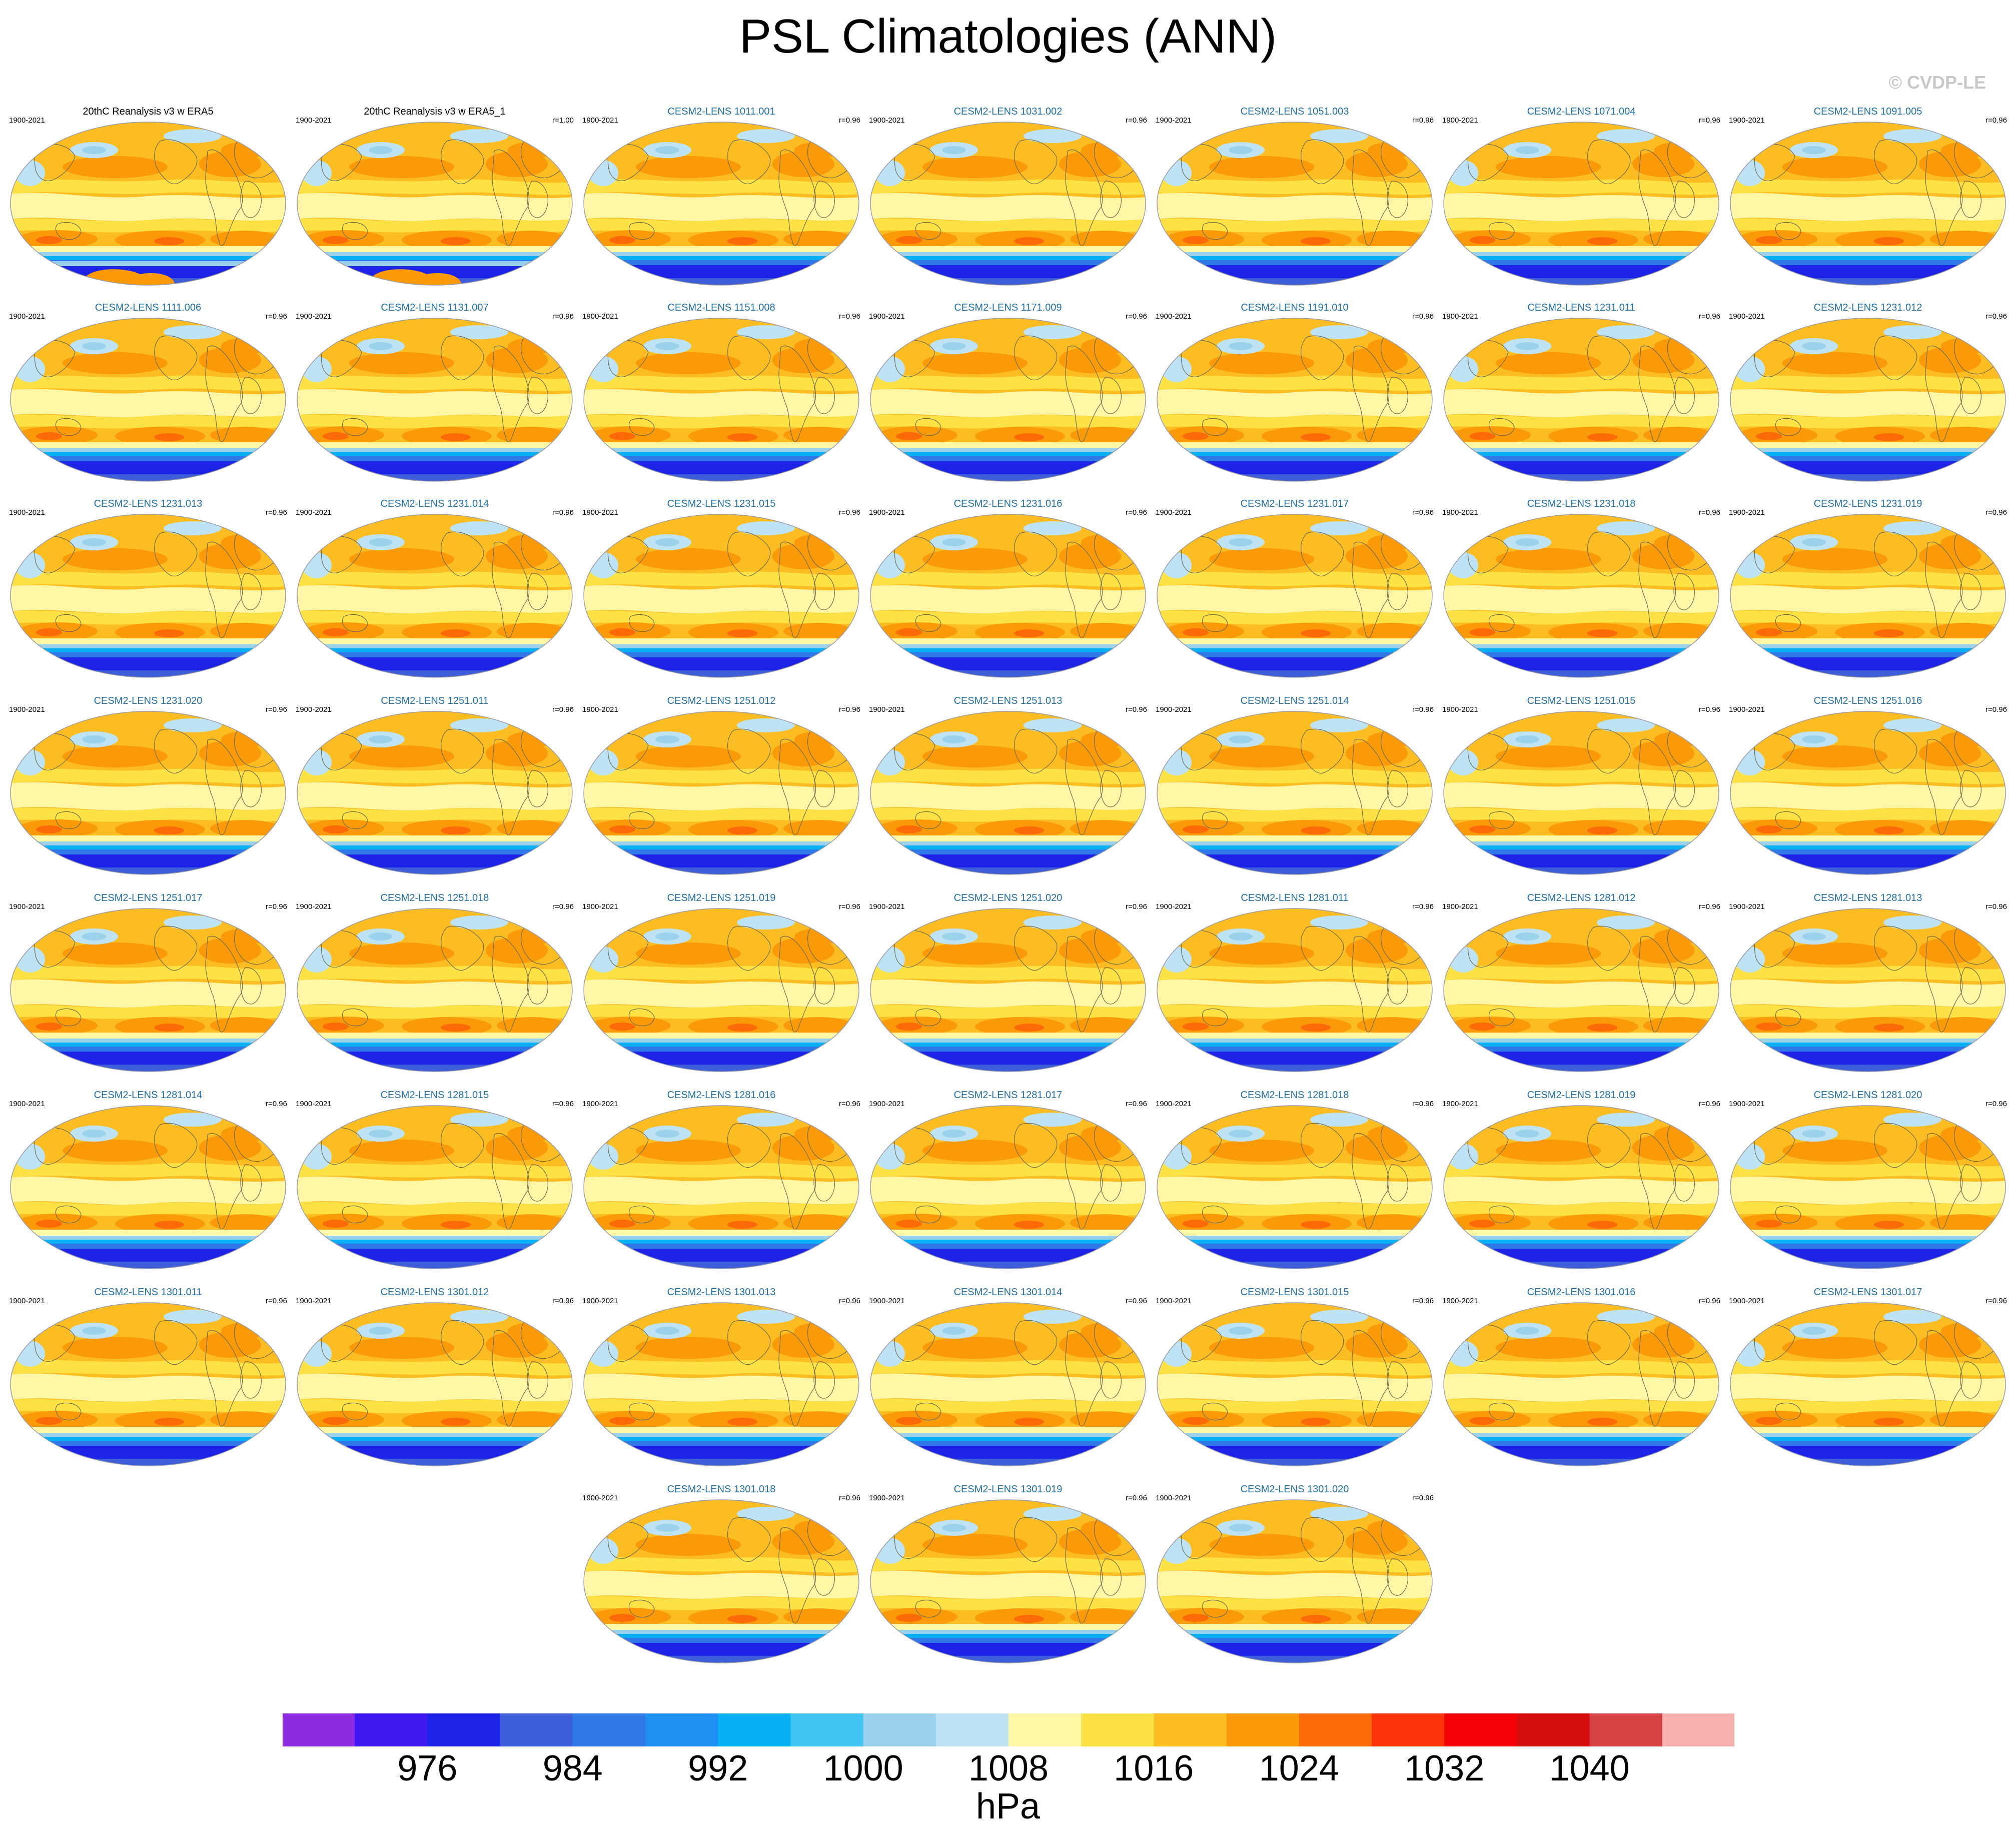 The image size is (2016, 1840). What do you see at coordinates (1008, 1730) in the screenshot?
I see `colorbar` at bounding box center [1008, 1730].